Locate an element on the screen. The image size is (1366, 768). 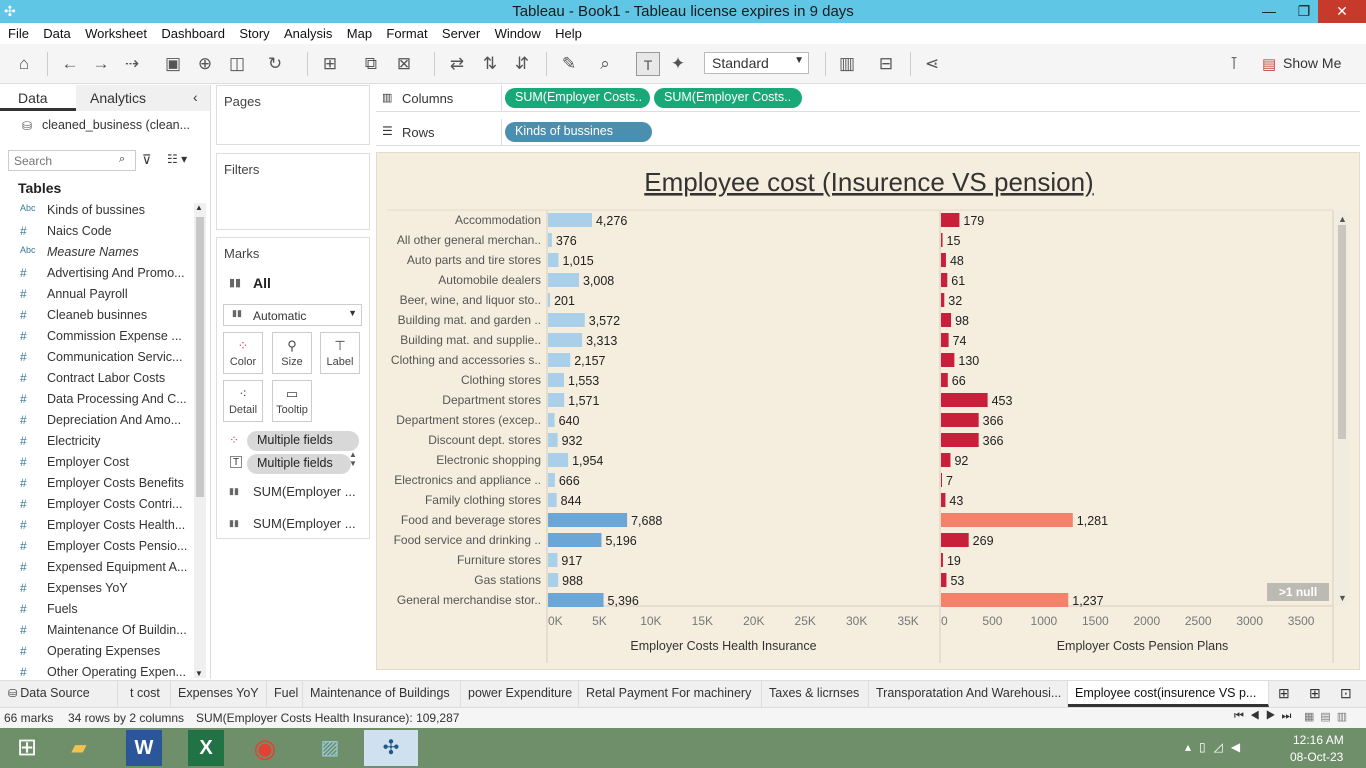
color-button: ⁘ Color is located at coordinates (243, 353).